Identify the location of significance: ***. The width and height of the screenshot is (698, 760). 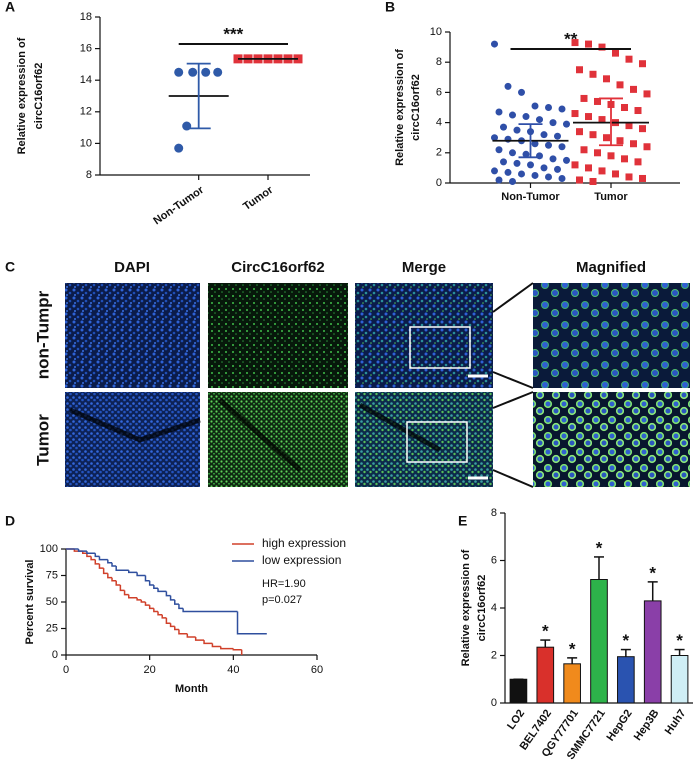
(233, 33).